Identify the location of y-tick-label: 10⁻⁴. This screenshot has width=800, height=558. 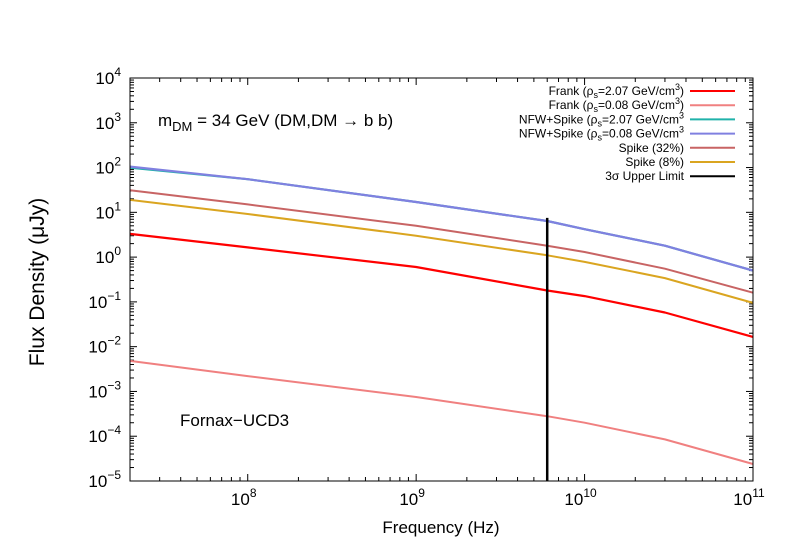
(104, 434).